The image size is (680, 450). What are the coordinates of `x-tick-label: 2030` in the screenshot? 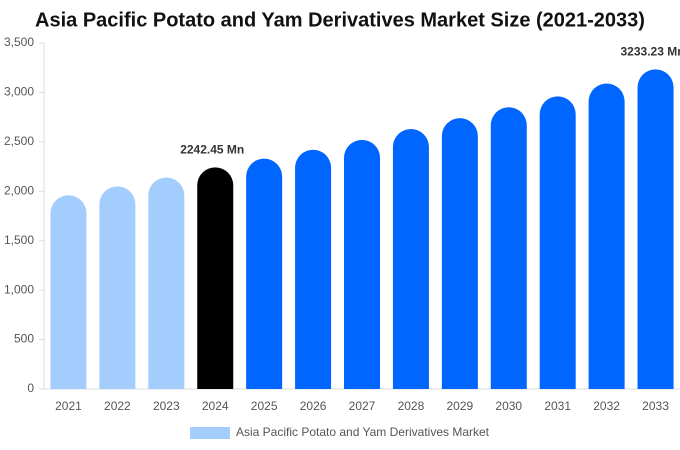 It's located at (508, 406).